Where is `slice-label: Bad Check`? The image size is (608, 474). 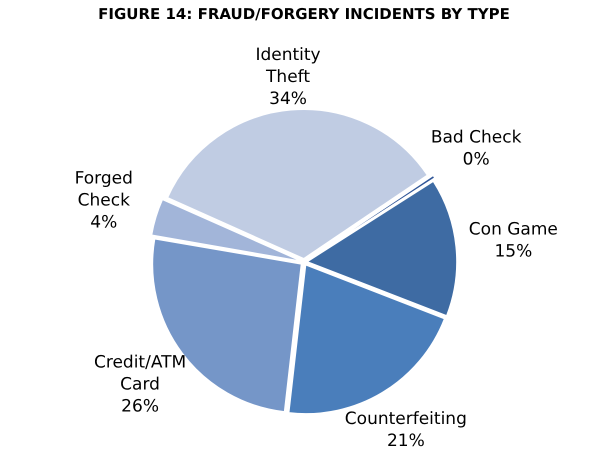
slice-label: Bad Check is located at coordinates (476, 137).